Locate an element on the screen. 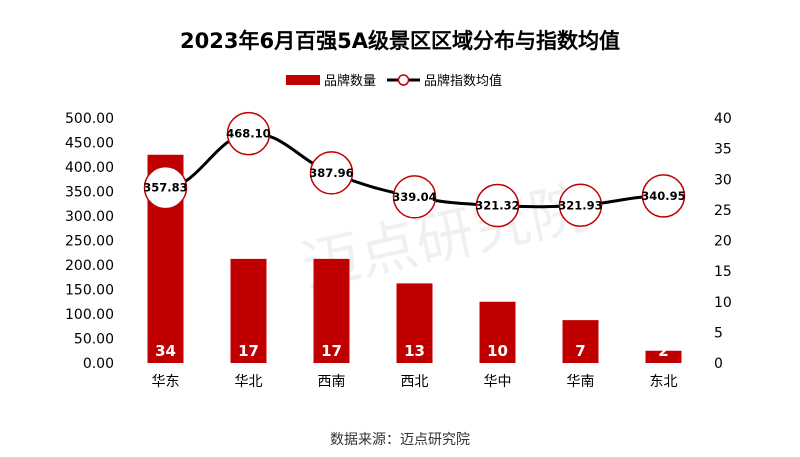 The image size is (800, 457). line-value-label: 387.96 is located at coordinates (331, 173).